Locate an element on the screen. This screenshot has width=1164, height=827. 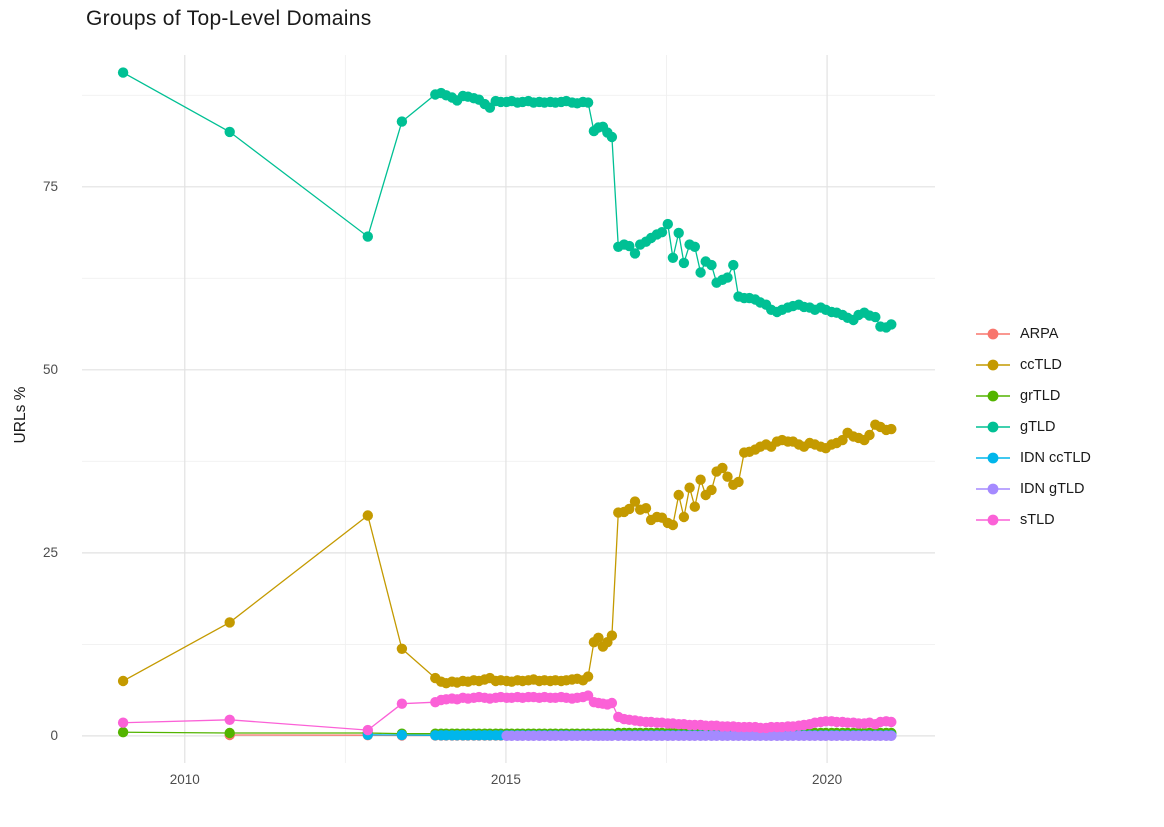
legend-label: grTLD is located at coordinates (1040, 395).